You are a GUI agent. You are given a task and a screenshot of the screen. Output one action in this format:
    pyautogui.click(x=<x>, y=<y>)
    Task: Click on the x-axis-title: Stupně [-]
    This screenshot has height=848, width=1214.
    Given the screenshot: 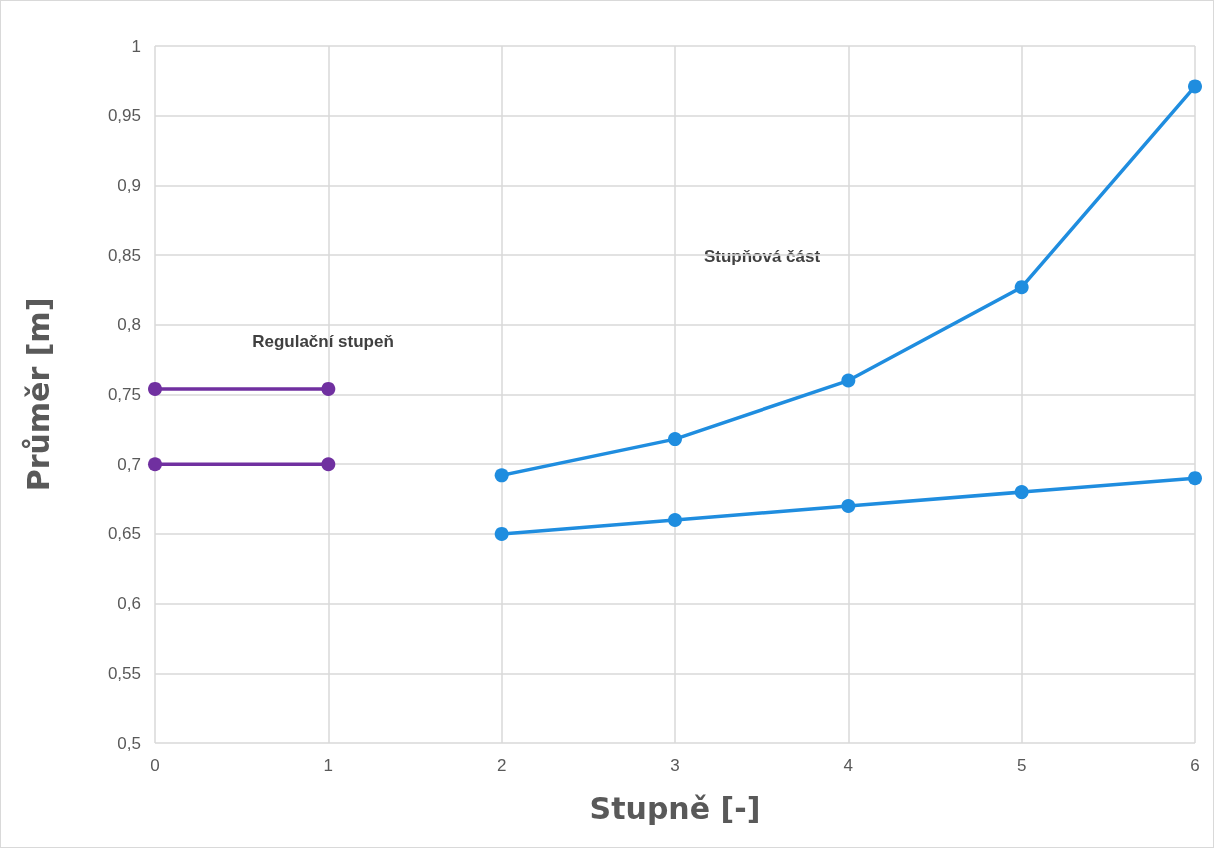 What is the action you would take?
    pyautogui.click(x=675, y=808)
    